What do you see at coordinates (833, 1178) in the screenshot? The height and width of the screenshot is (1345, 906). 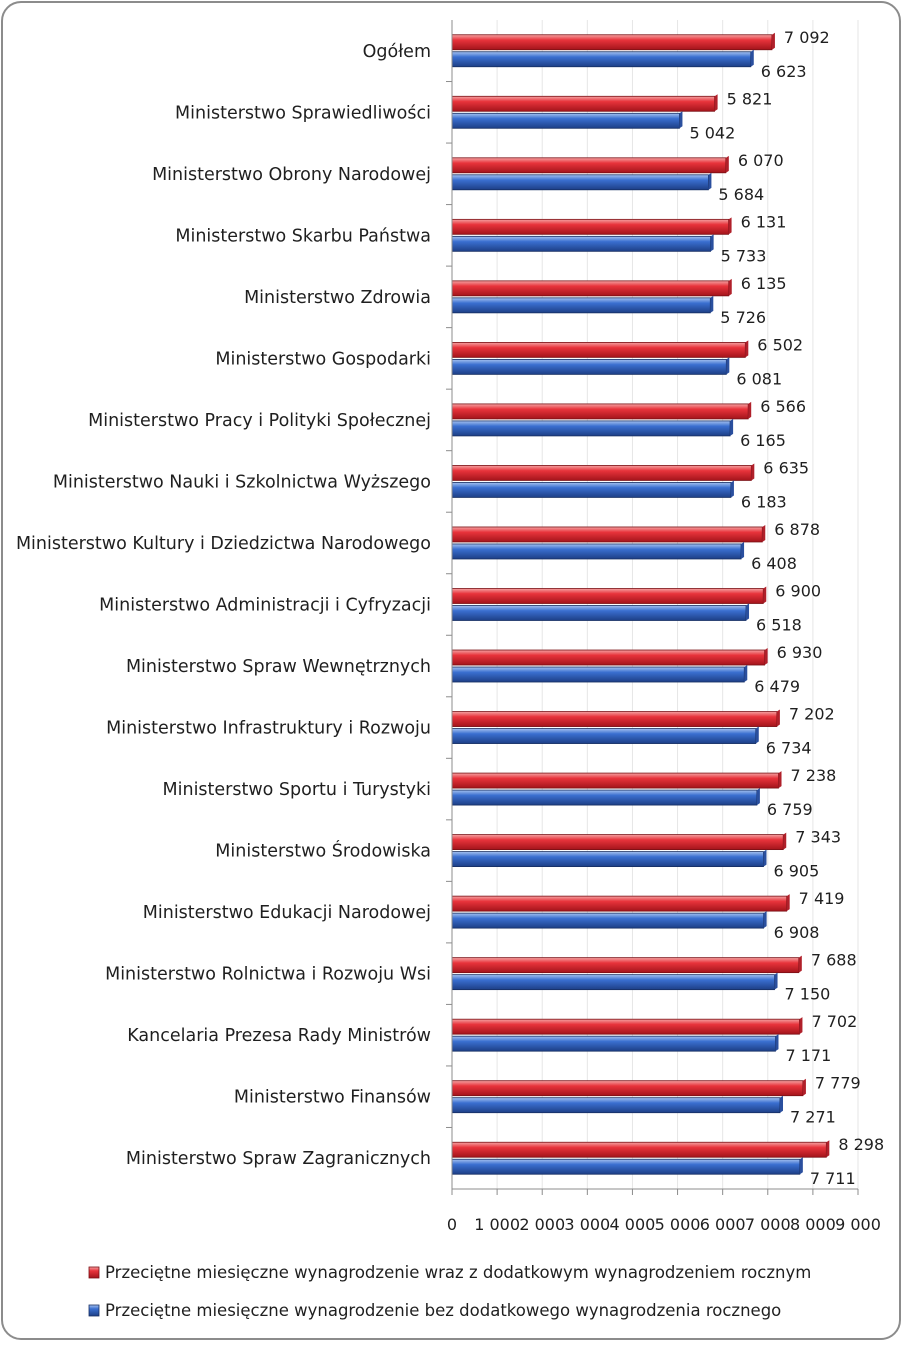 I see `data-label: 7 711` at bounding box center [833, 1178].